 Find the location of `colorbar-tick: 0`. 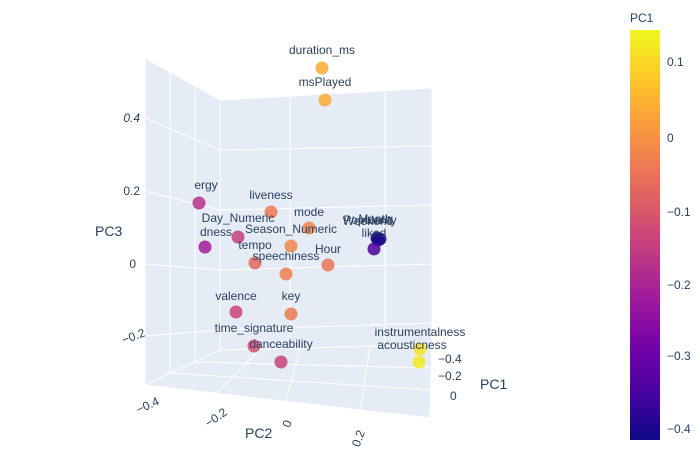

colorbar-tick: 0 is located at coordinates (670, 138).